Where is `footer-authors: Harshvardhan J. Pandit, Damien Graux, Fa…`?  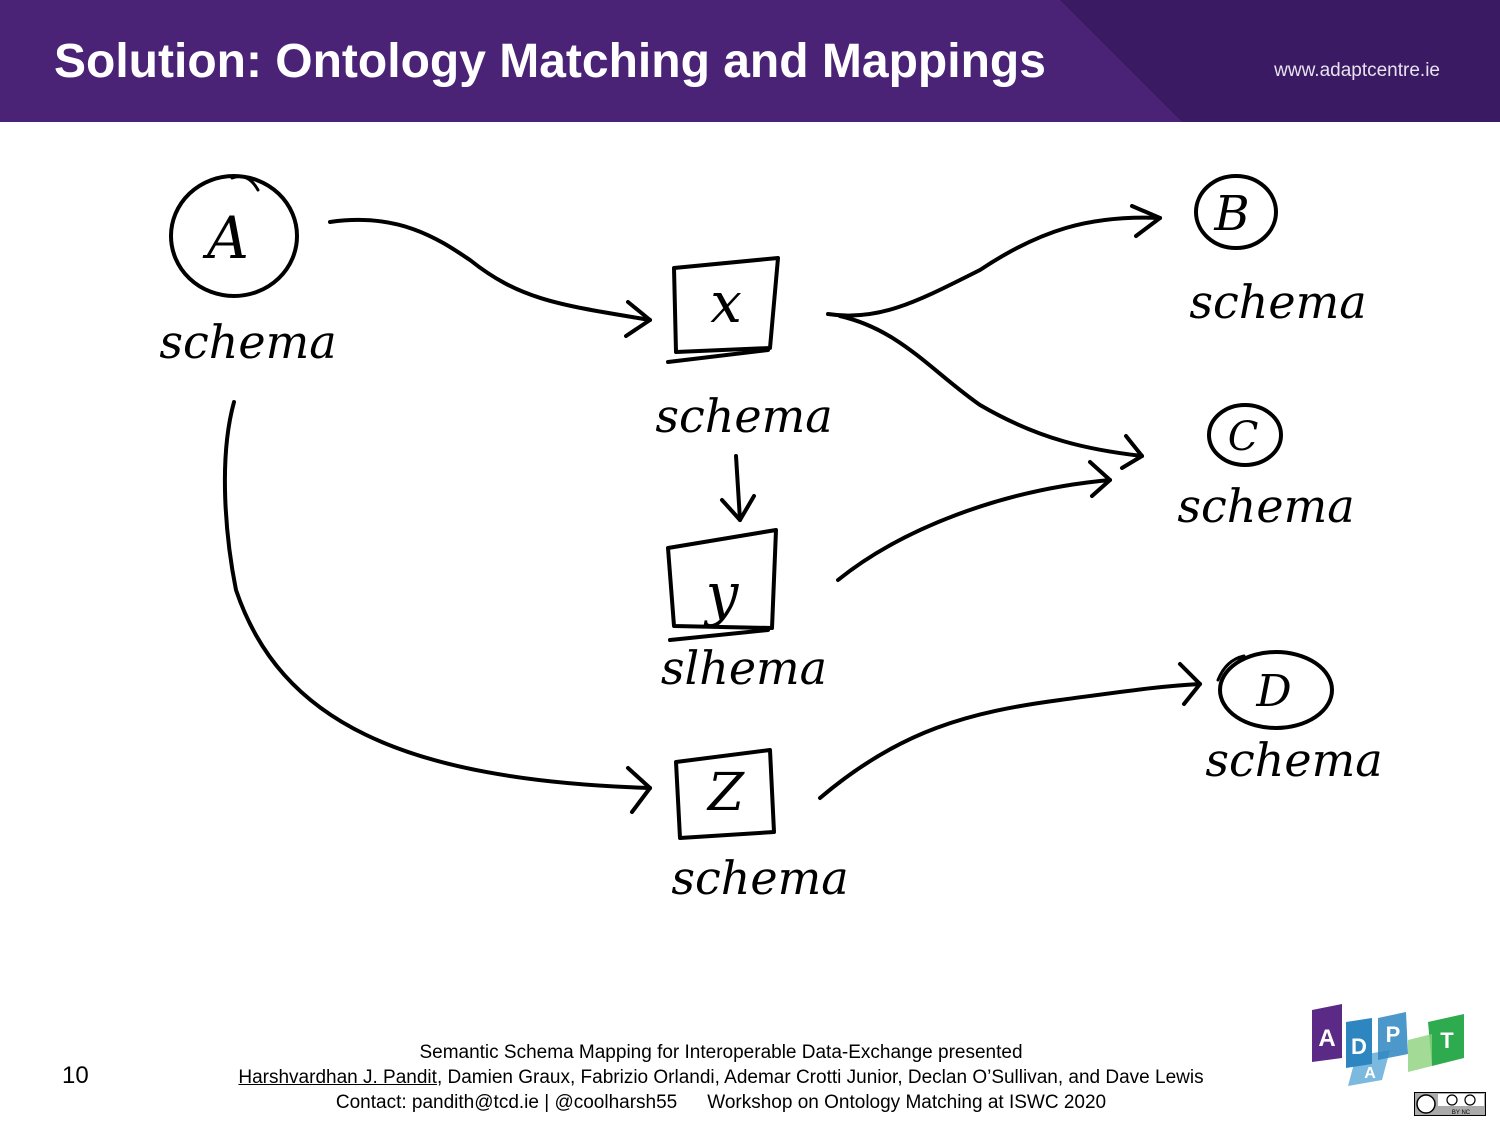 footer-authors: Harshvardhan J. Pandit, Damien Graux, Fa… is located at coordinates (721, 1078).